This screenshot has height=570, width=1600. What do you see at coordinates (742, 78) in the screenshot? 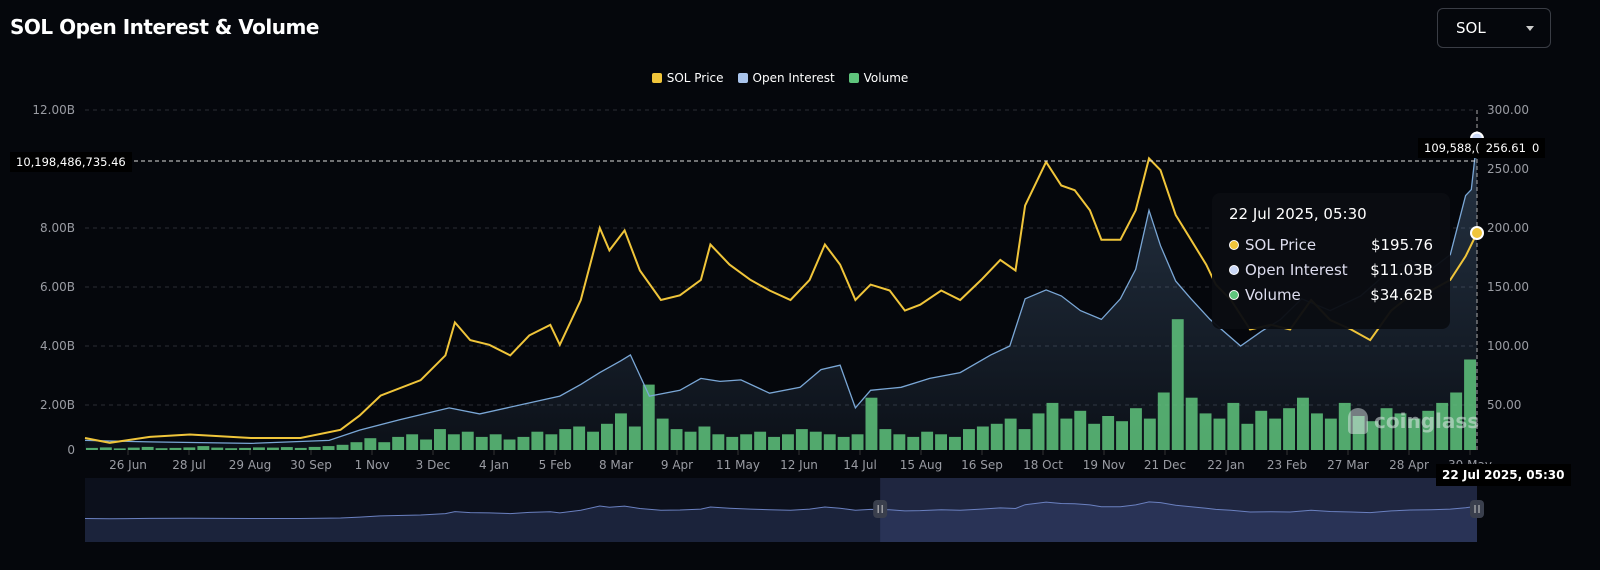
I see `legend-swatch-oi` at bounding box center [742, 78].